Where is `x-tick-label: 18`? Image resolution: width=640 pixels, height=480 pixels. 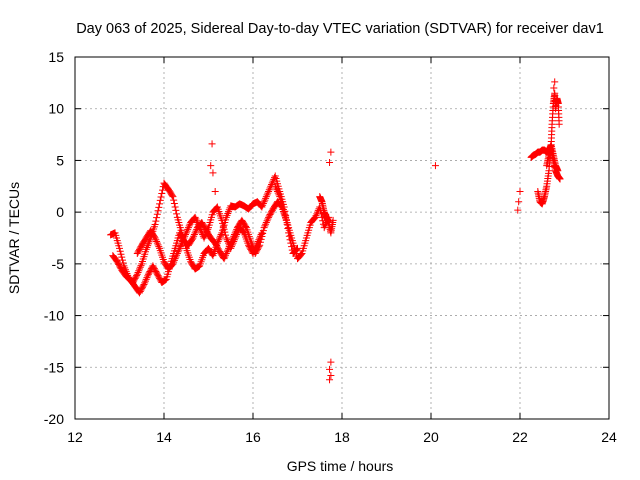
x-tick-label: 18 is located at coordinates (342, 437).